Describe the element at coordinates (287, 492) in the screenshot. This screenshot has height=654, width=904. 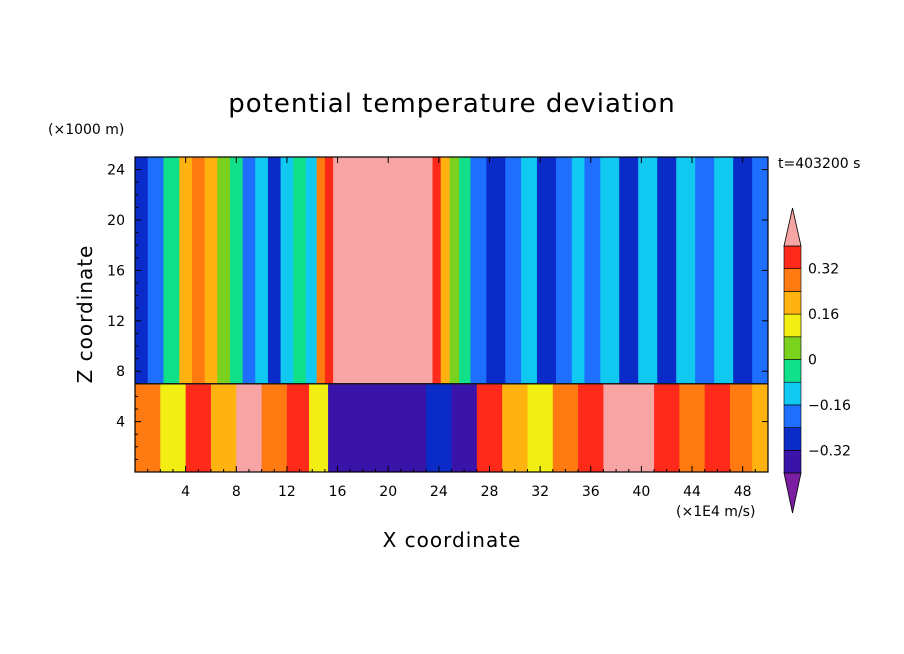
I see `x-tick-label: 12` at that location.